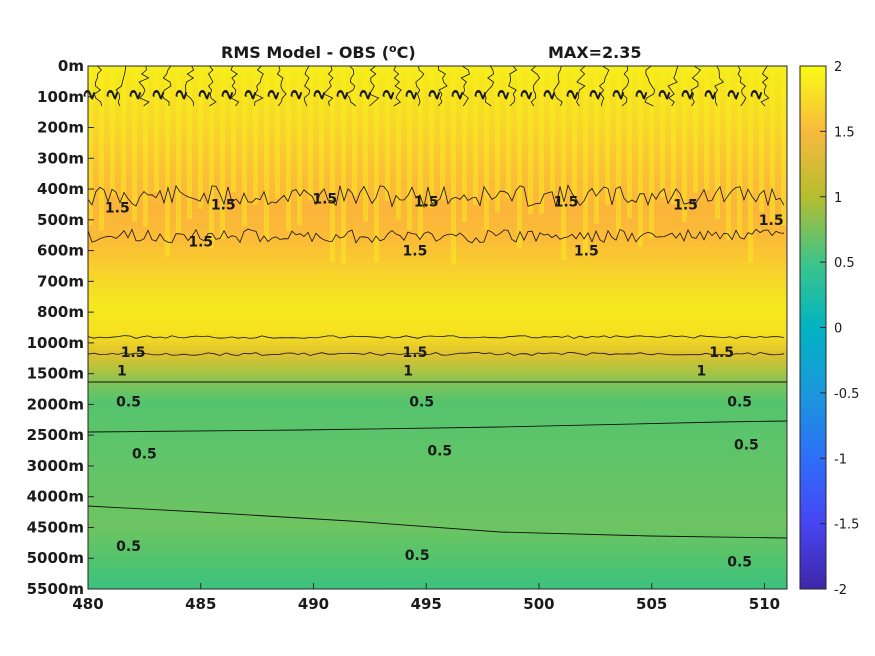  I want to click on colorbar-tick-label: 2, so click(838, 67).